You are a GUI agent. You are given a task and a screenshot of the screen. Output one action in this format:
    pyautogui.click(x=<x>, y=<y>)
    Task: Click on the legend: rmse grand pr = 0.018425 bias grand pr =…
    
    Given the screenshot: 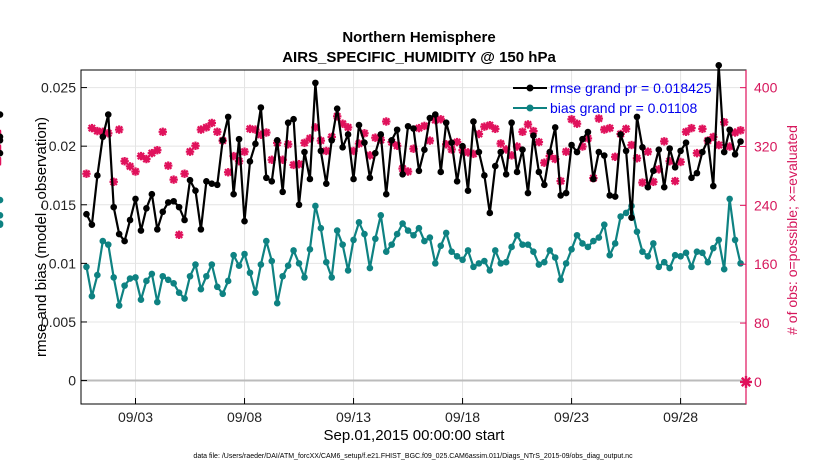 What is the action you would take?
    pyautogui.click(x=612, y=98)
    